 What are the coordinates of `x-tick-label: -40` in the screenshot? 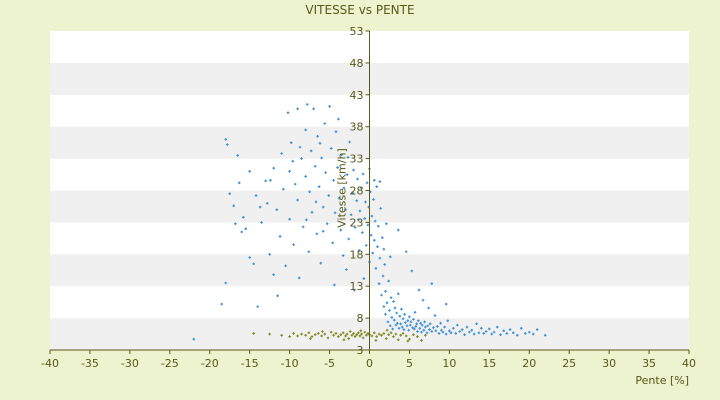 It's located at (50, 363).